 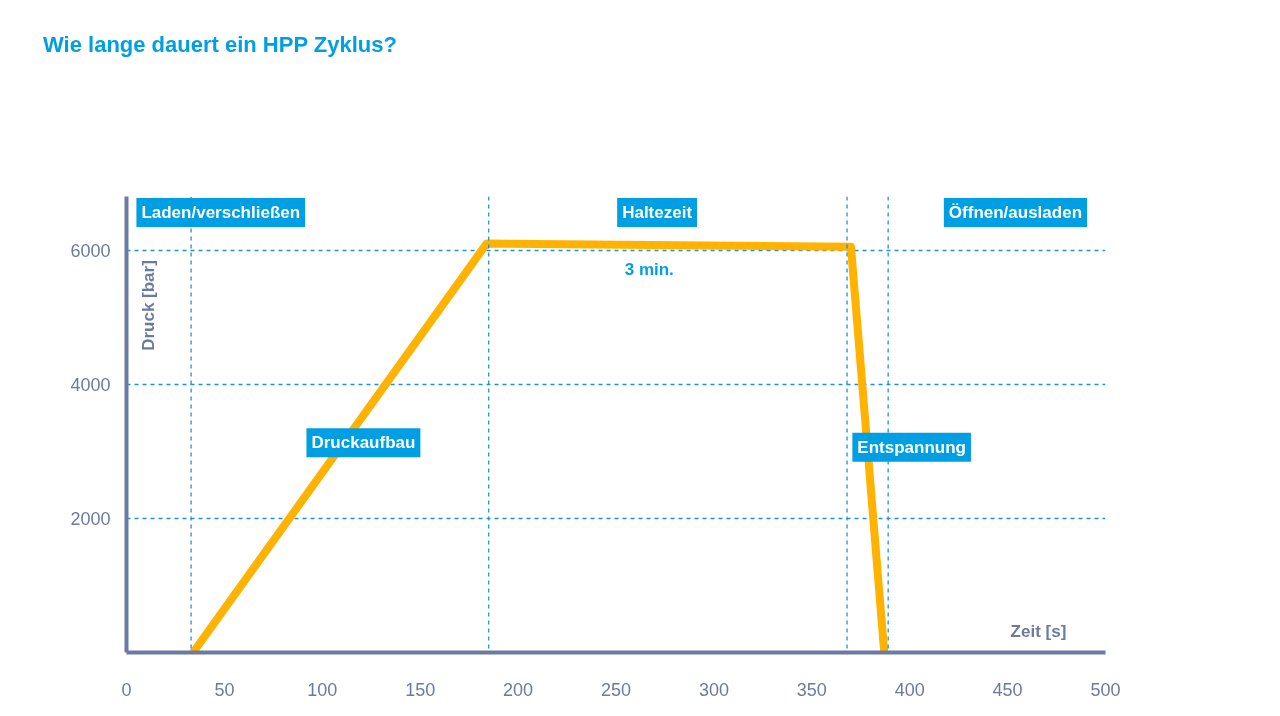 I want to click on y-tick-label: 6000, so click(x=90, y=250).